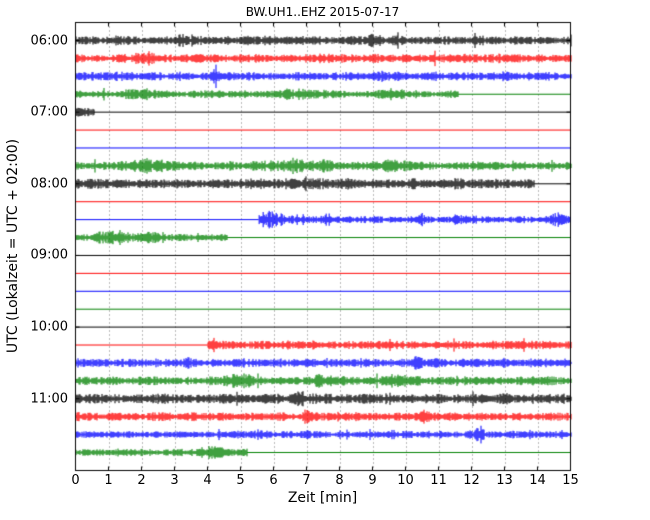 The width and height of the screenshot is (650, 520). Describe the element at coordinates (75, 480) in the screenshot. I see `x-tick-label: 0` at that location.